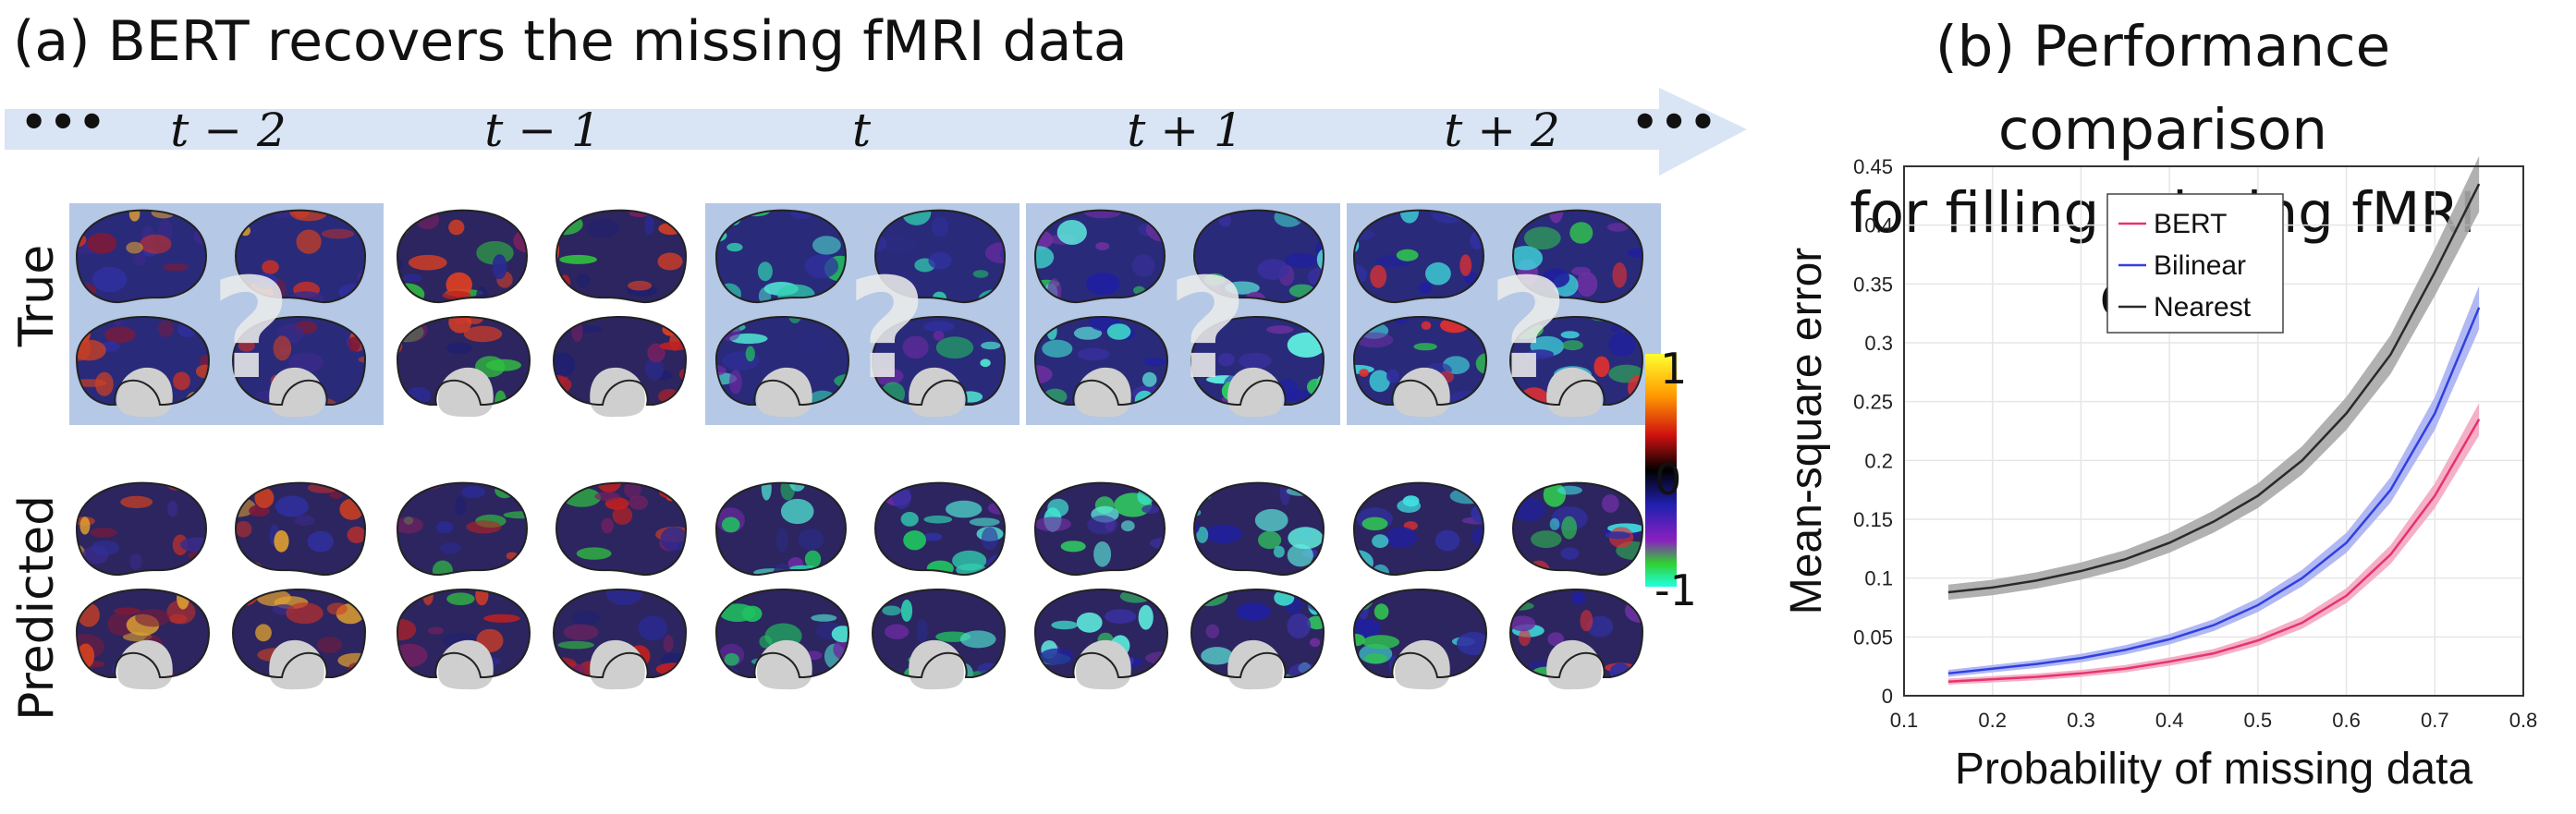 The height and width of the screenshot is (814, 2576). What do you see at coordinates (1878, 578) in the screenshot?
I see `chart-y-tick-label: 0.1` at bounding box center [1878, 578].